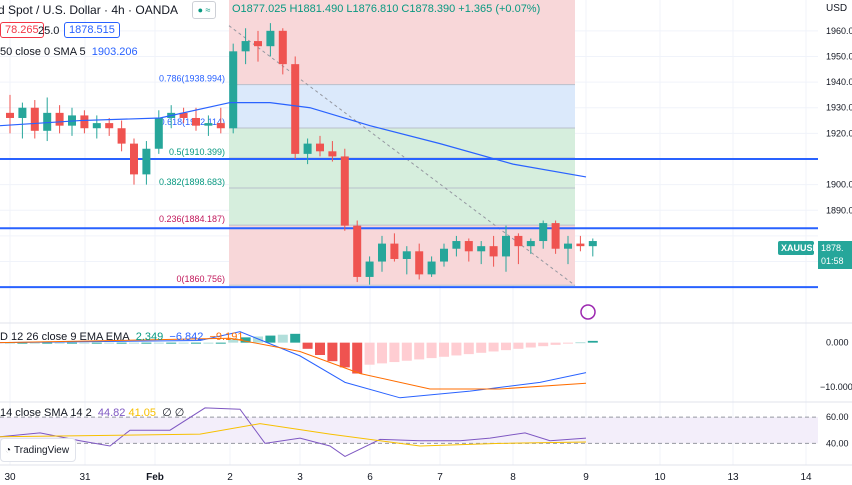  What do you see at coordinates (293, 435) in the screenshot?
I see `rsi-ma-line` at bounding box center [293, 435].